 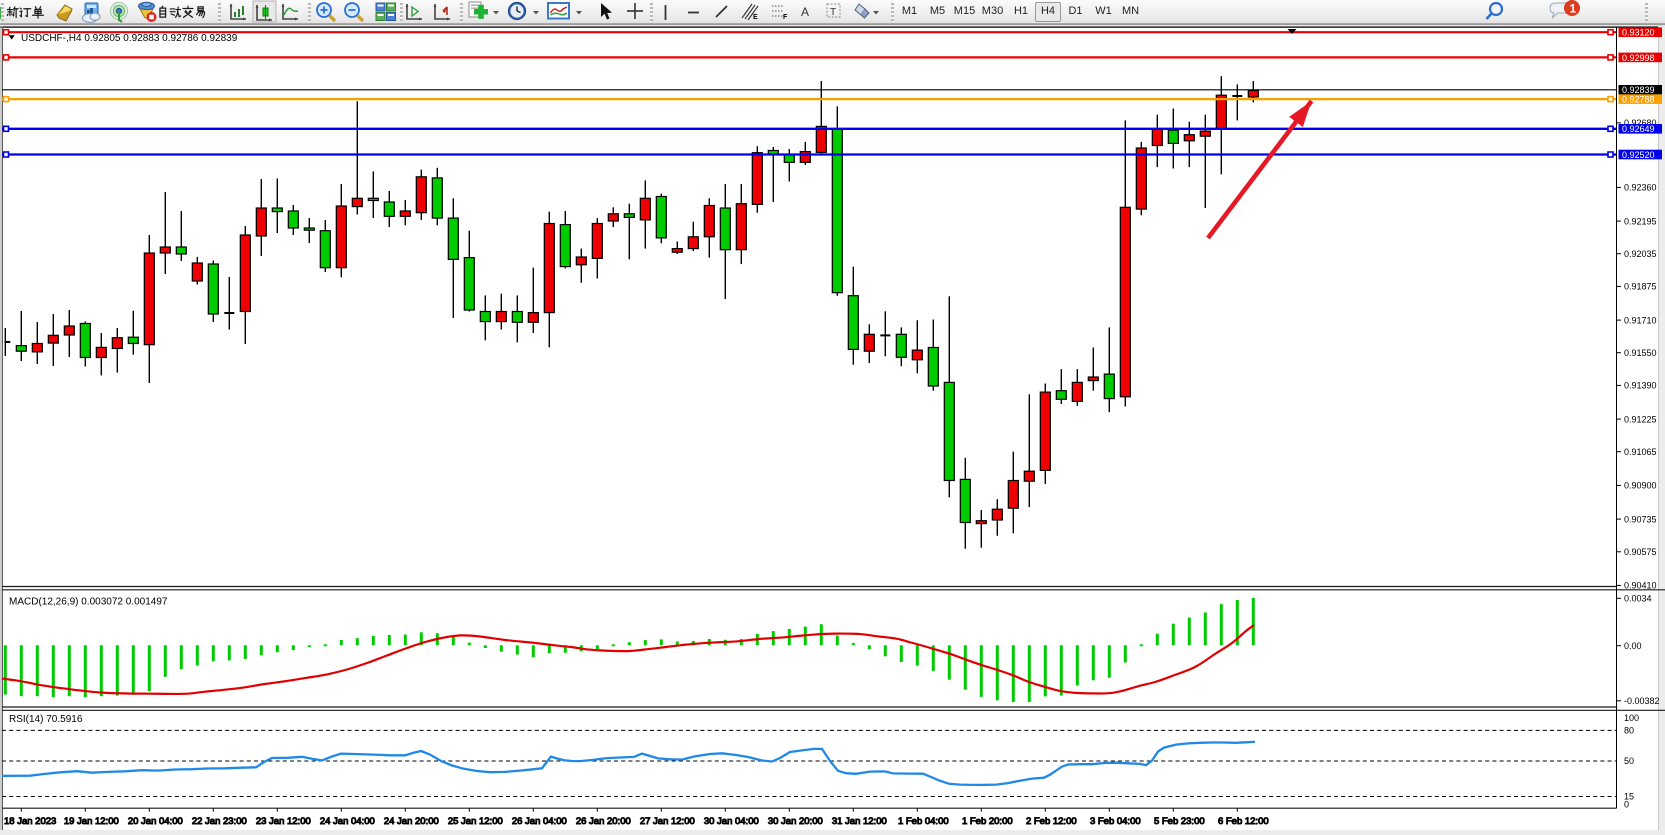 What do you see at coordinates (755, 17) in the screenshot?
I see `svg-text: E` at bounding box center [755, 17].